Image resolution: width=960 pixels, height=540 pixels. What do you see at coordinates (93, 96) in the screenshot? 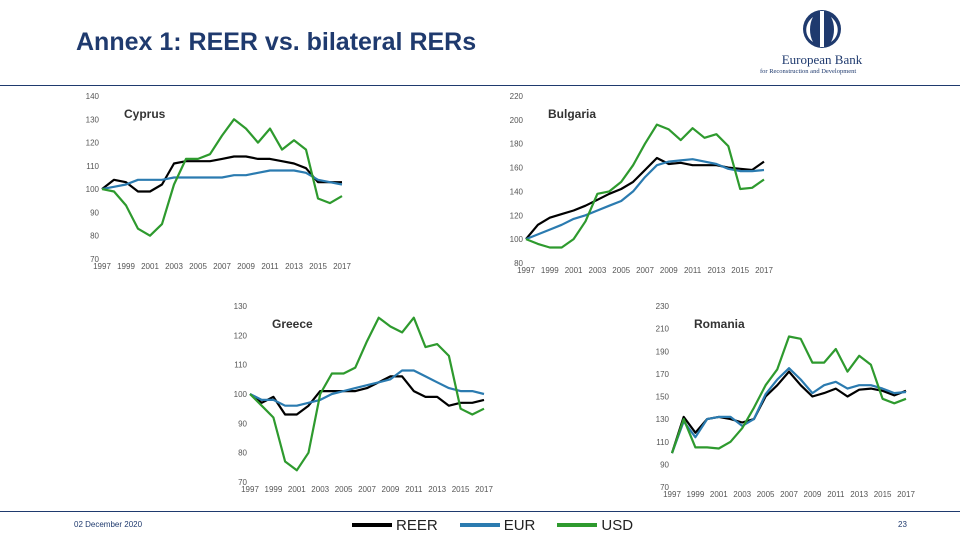
I see `cyprus-ytick-label: 140` at bounding box center [93, 96].